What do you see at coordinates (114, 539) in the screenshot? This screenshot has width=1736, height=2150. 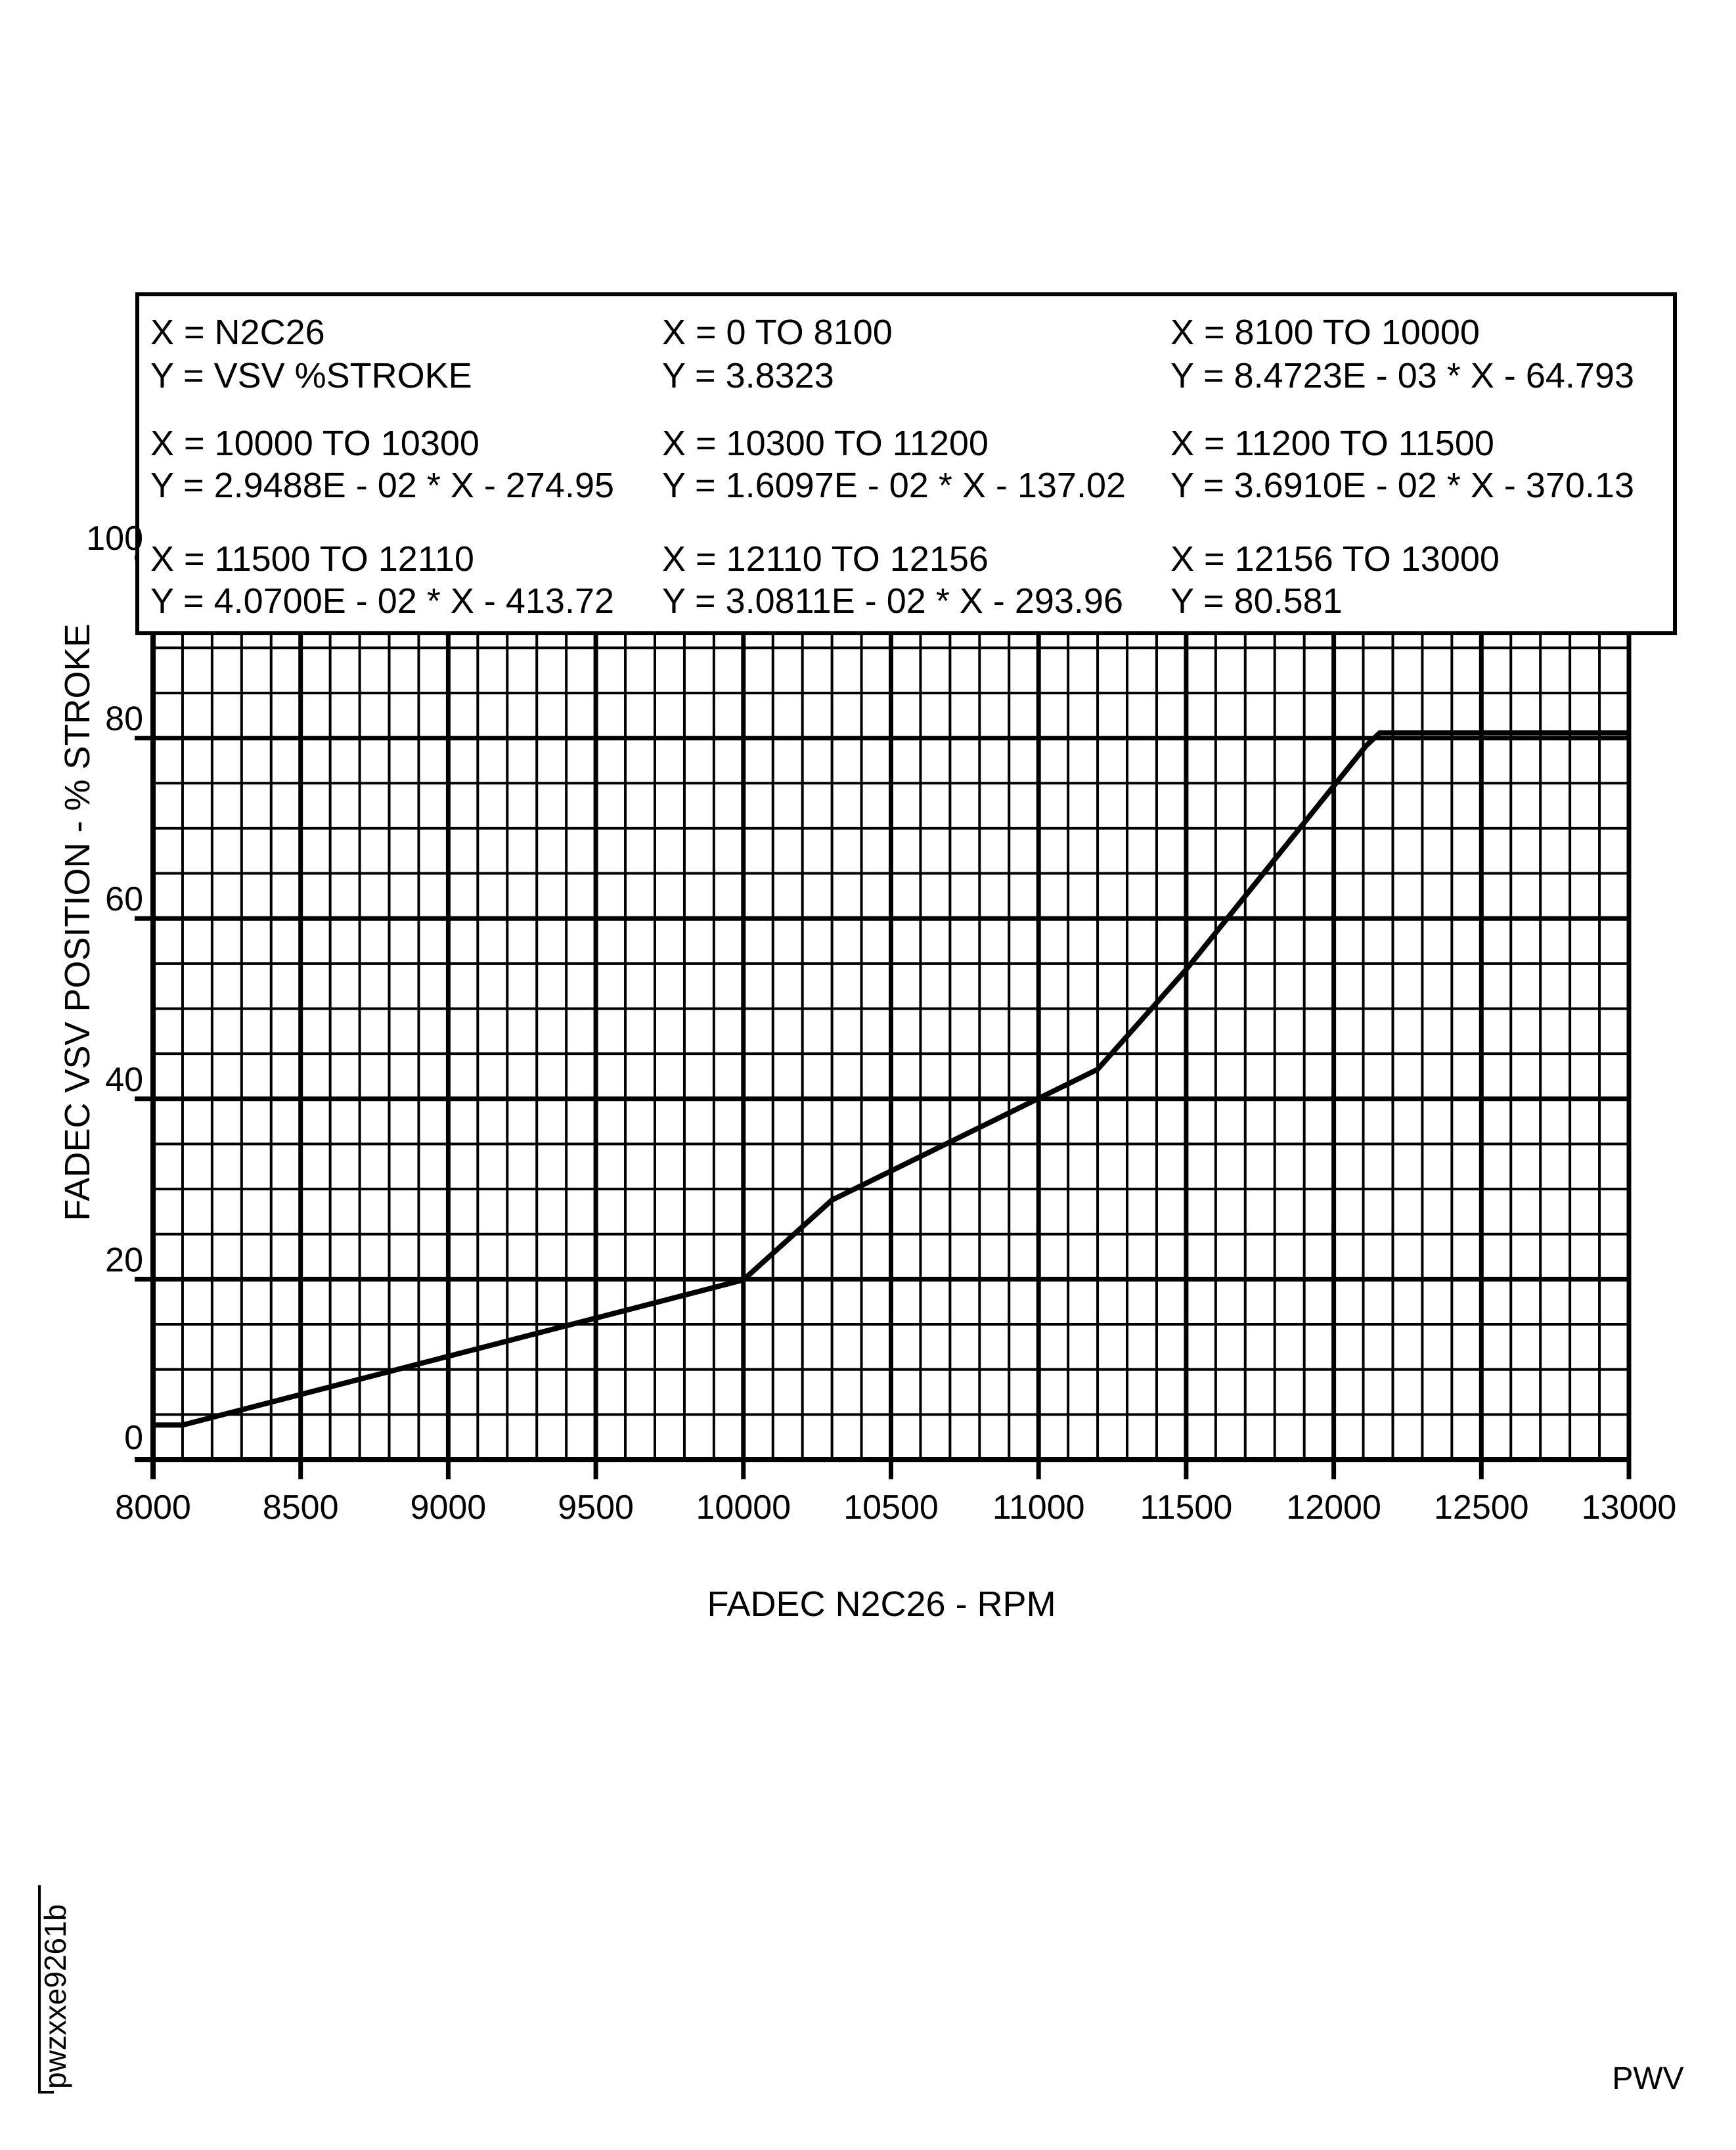 I see `y-tick-label: 100` at bounding box center [114, 539].